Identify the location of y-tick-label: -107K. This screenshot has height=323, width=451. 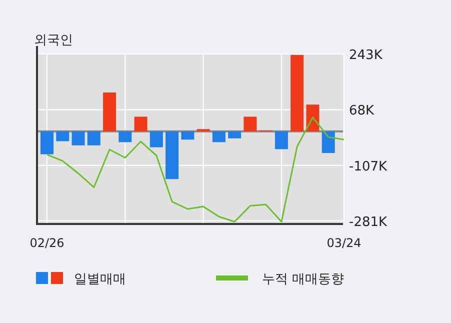
(368, 166).